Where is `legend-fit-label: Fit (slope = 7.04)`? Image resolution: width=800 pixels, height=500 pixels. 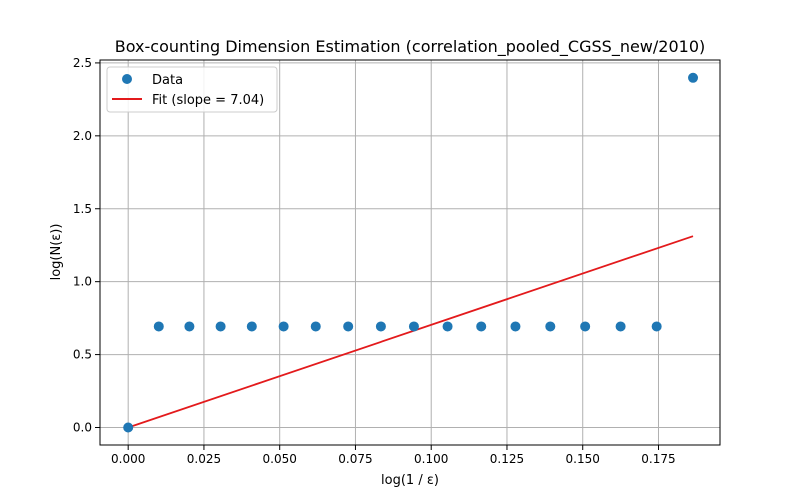 legend-fit-label: Fit (slope = 7.04) is located at coordinates (208, 100).